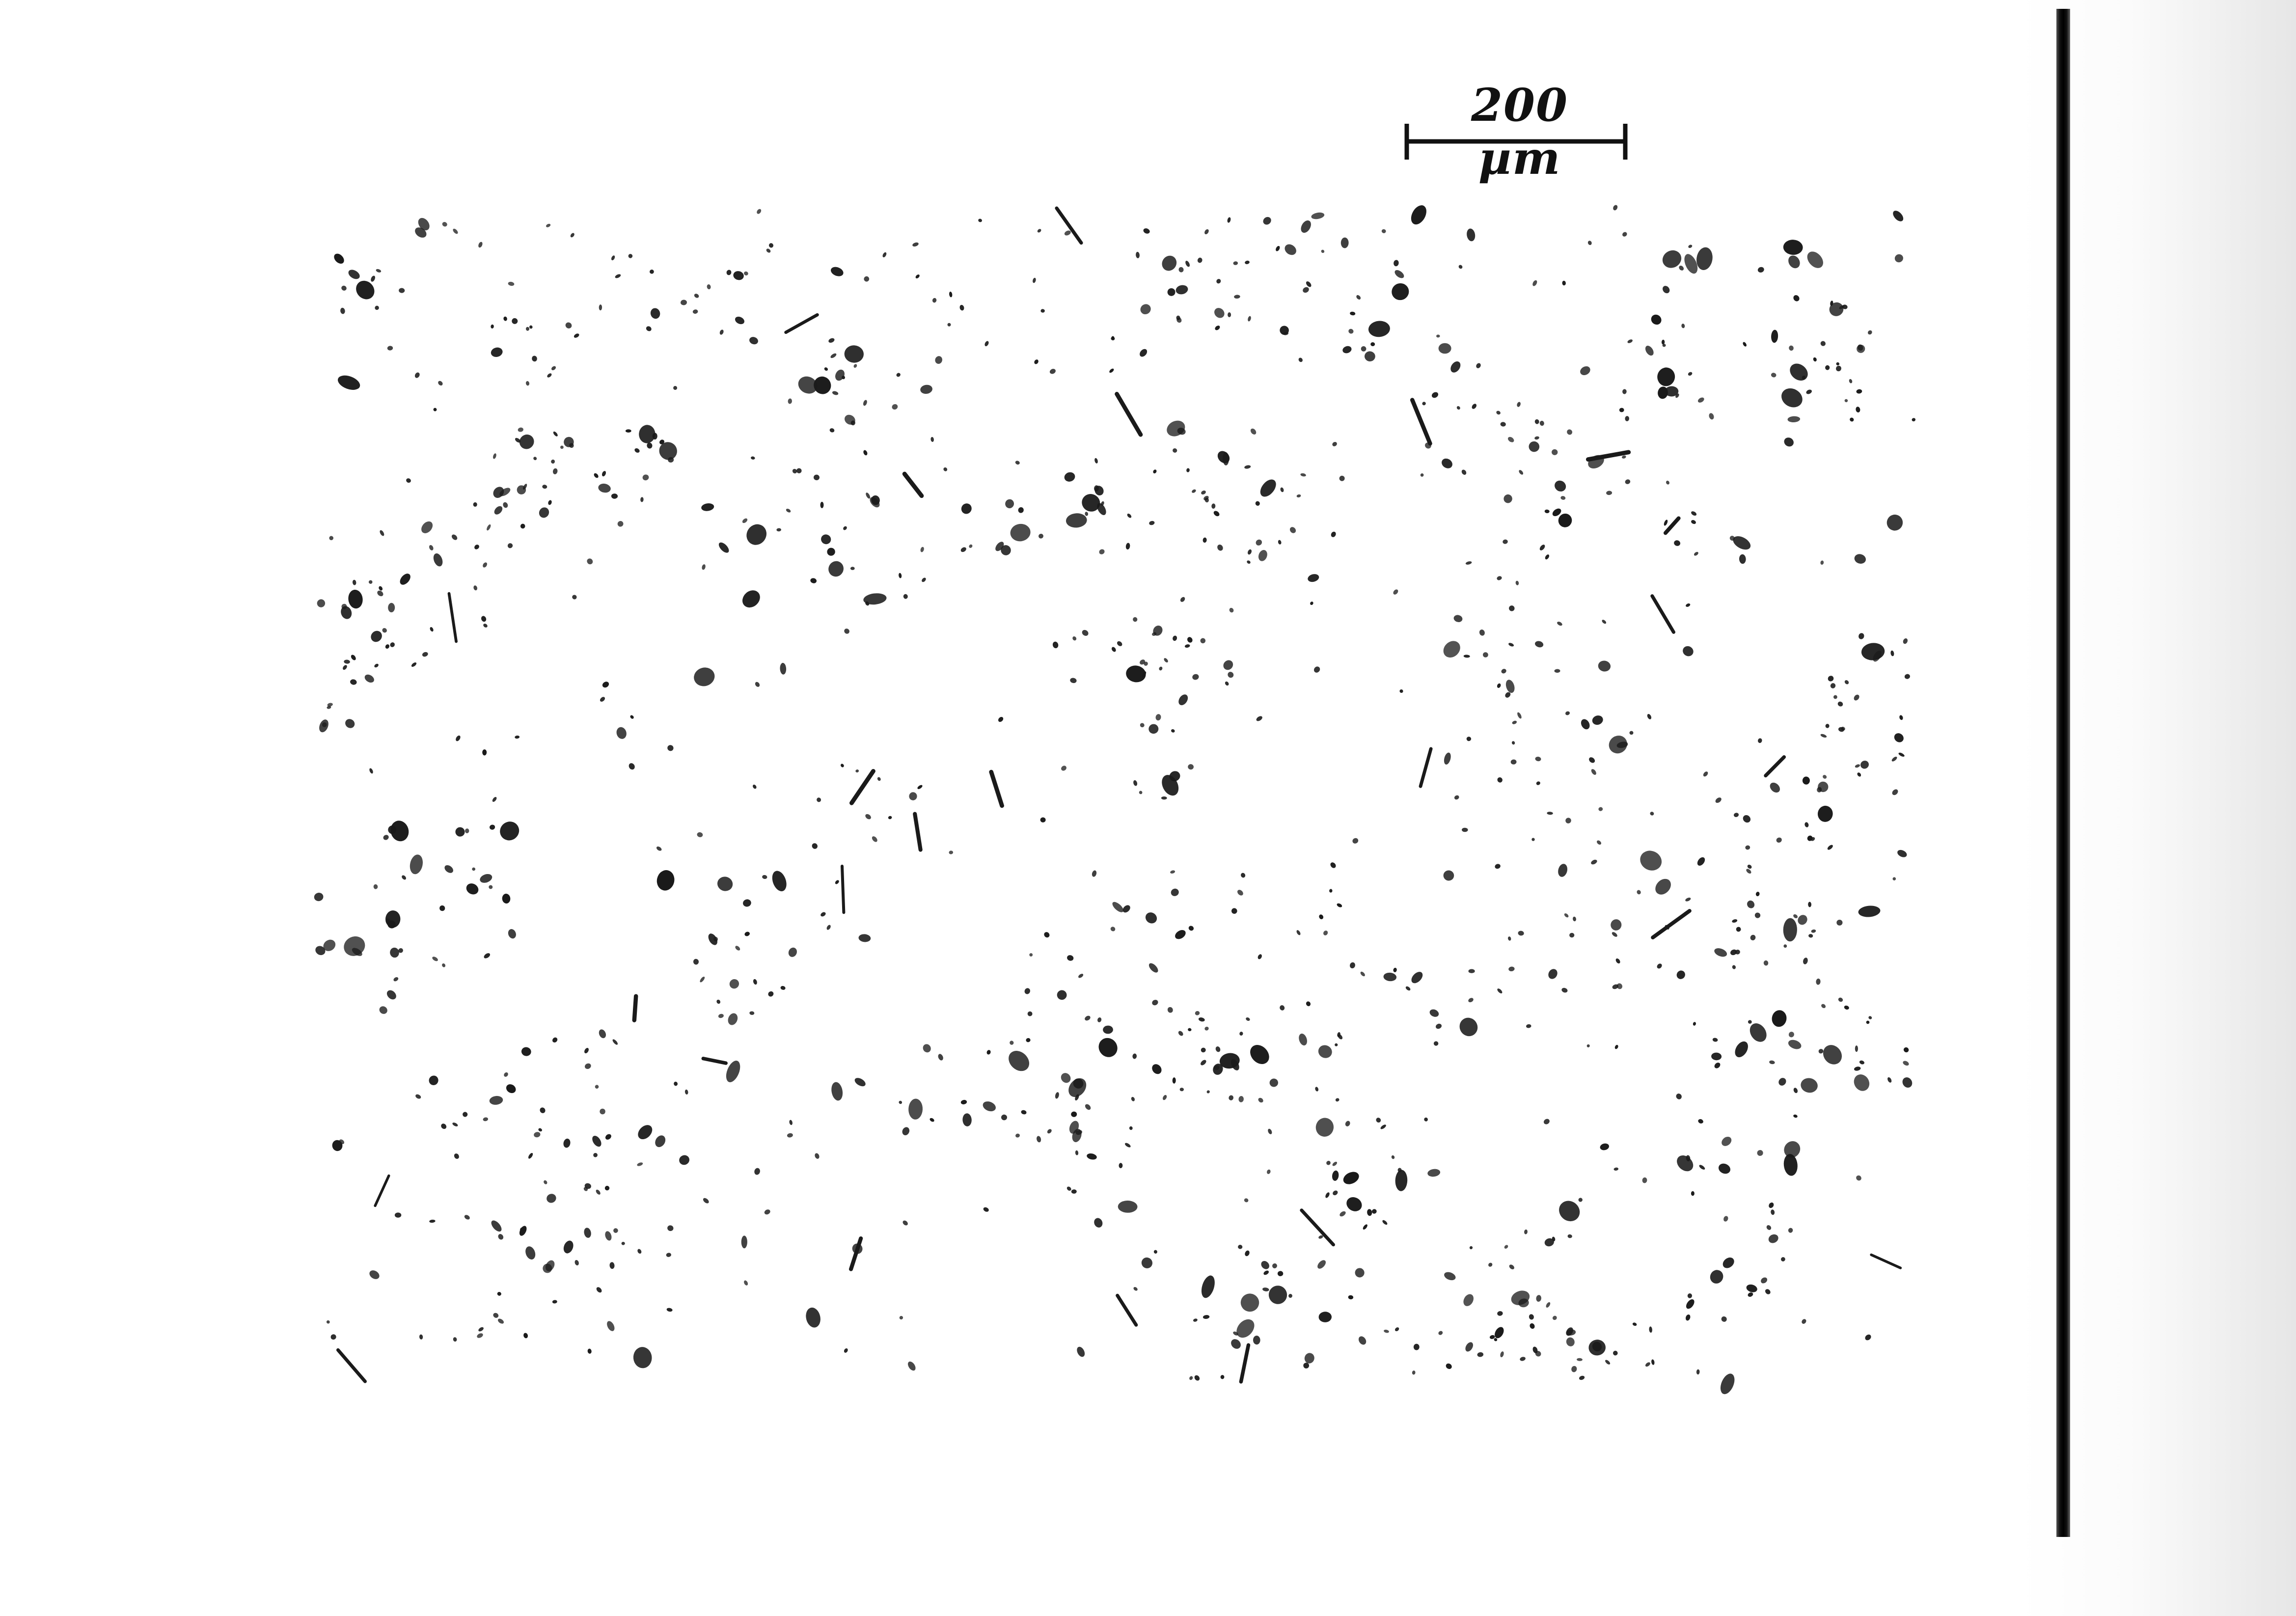  I want to click on particle-streak, so click(996, 788).